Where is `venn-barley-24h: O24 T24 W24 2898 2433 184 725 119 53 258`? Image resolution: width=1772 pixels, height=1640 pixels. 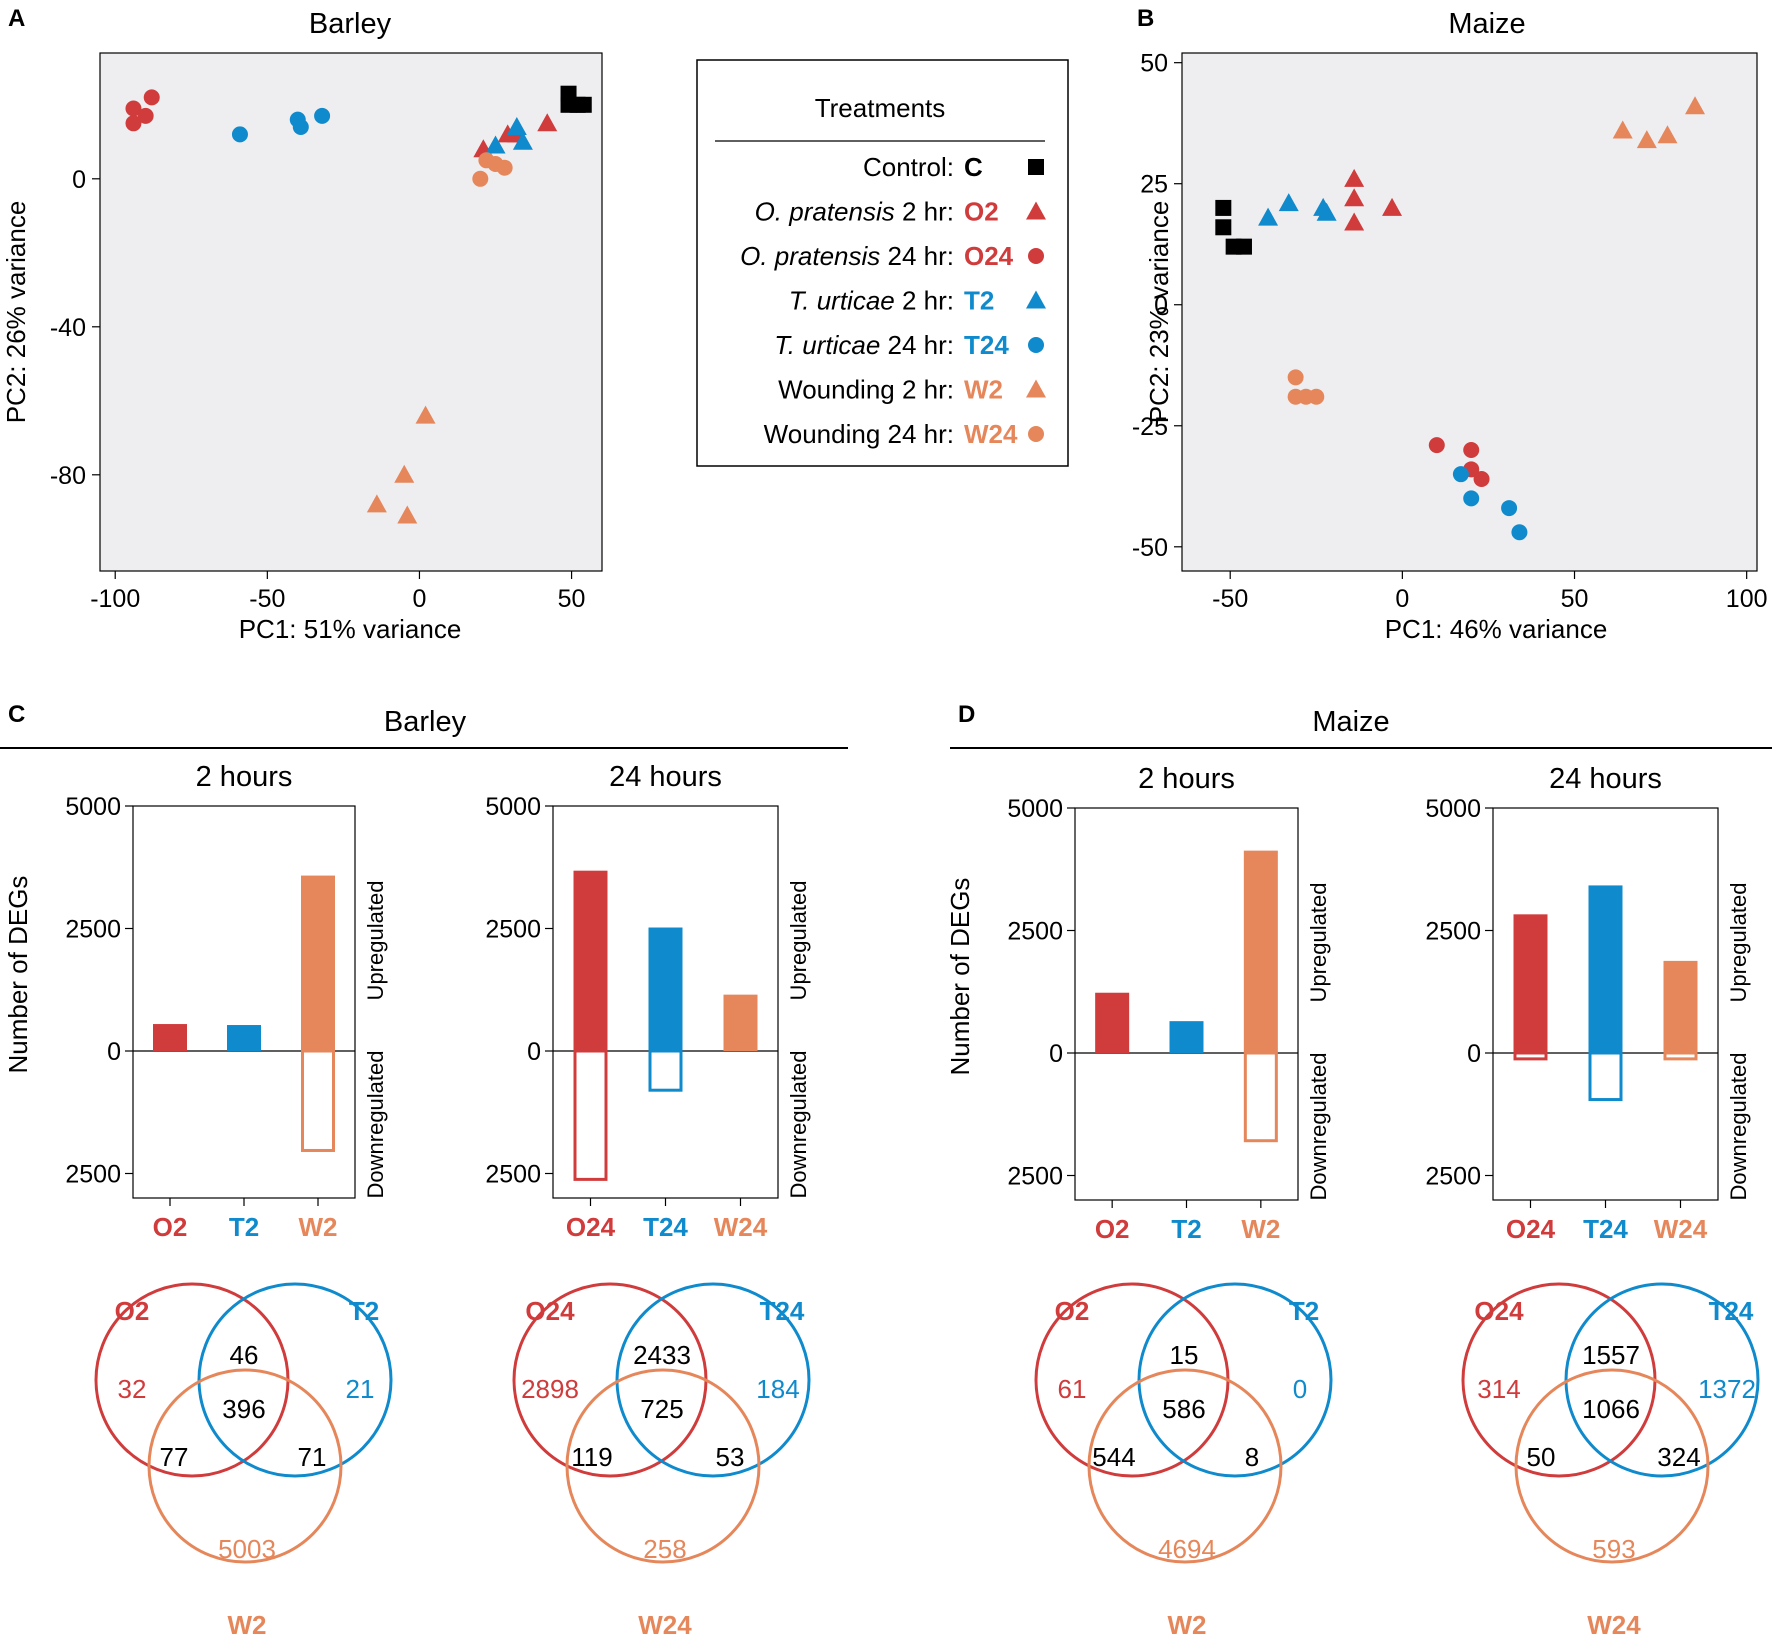
venn-barley-24h: O24 T24 W24 2898 2433 184 725 119 53 258 is located at coordinates (661, 1461).